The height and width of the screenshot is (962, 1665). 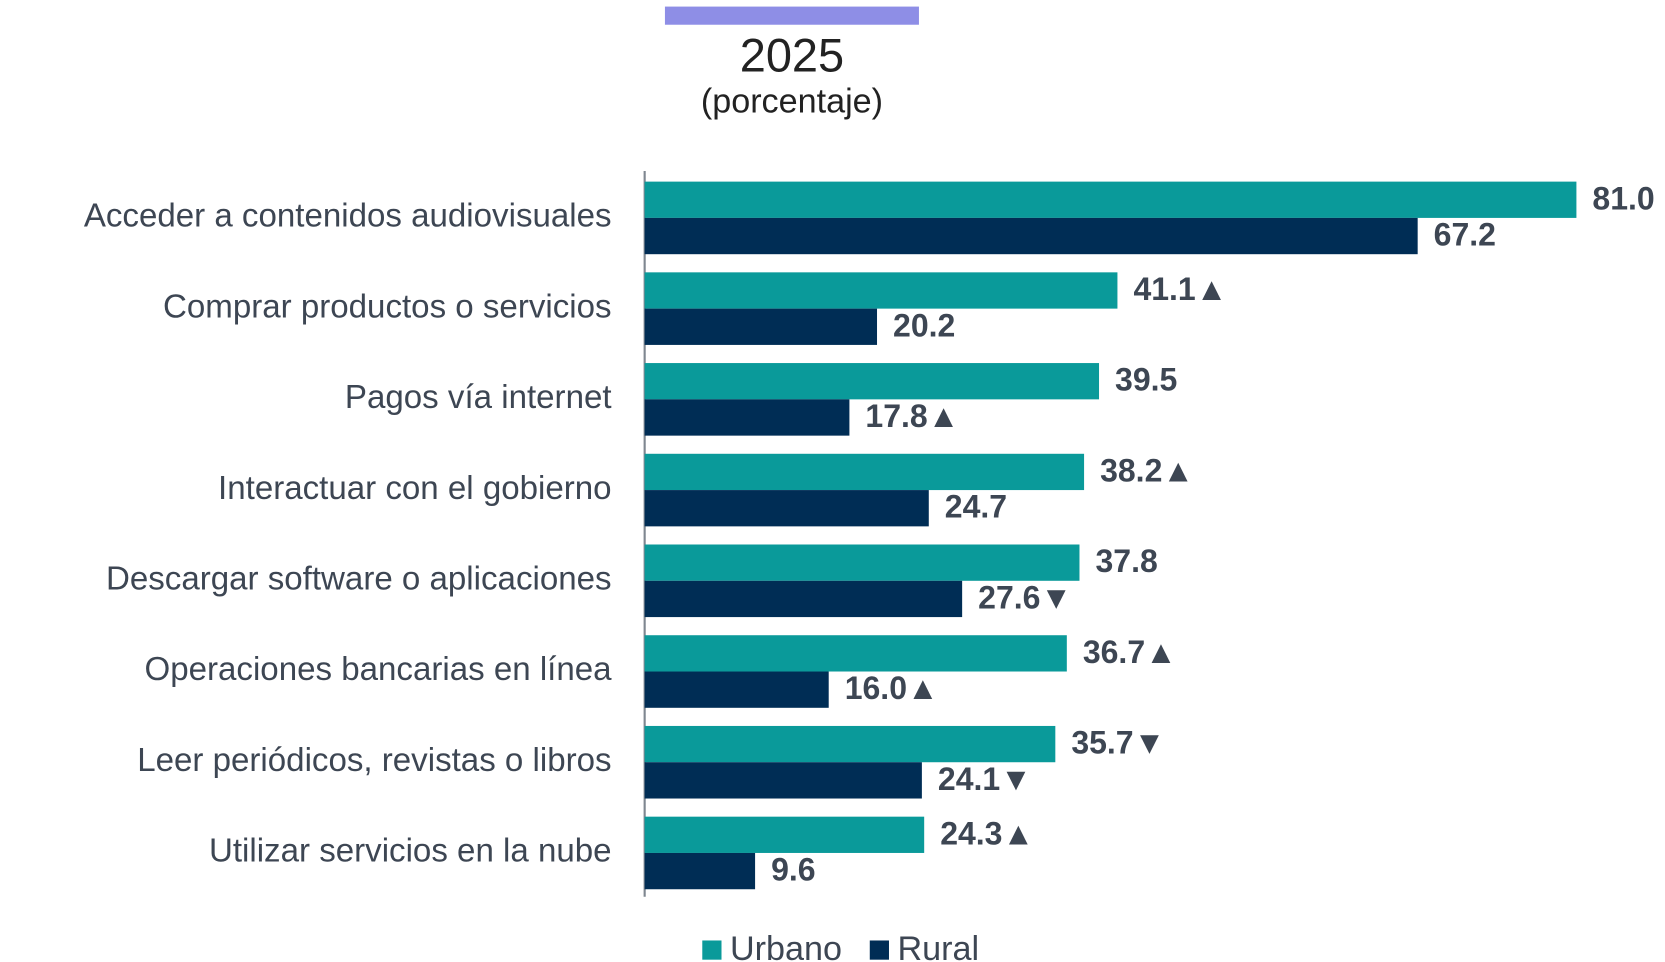 I want to click on data-label: 39.5, so click(x=1146, y=380).